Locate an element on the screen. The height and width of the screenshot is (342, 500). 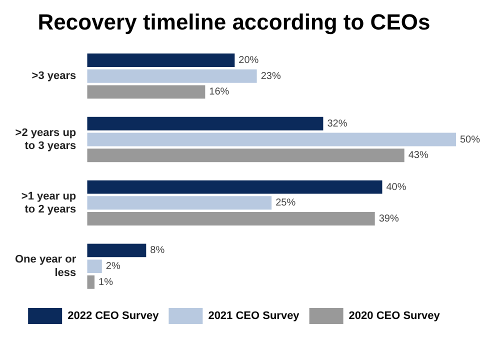
data-label: 32% is located at coordinates (337, 124).